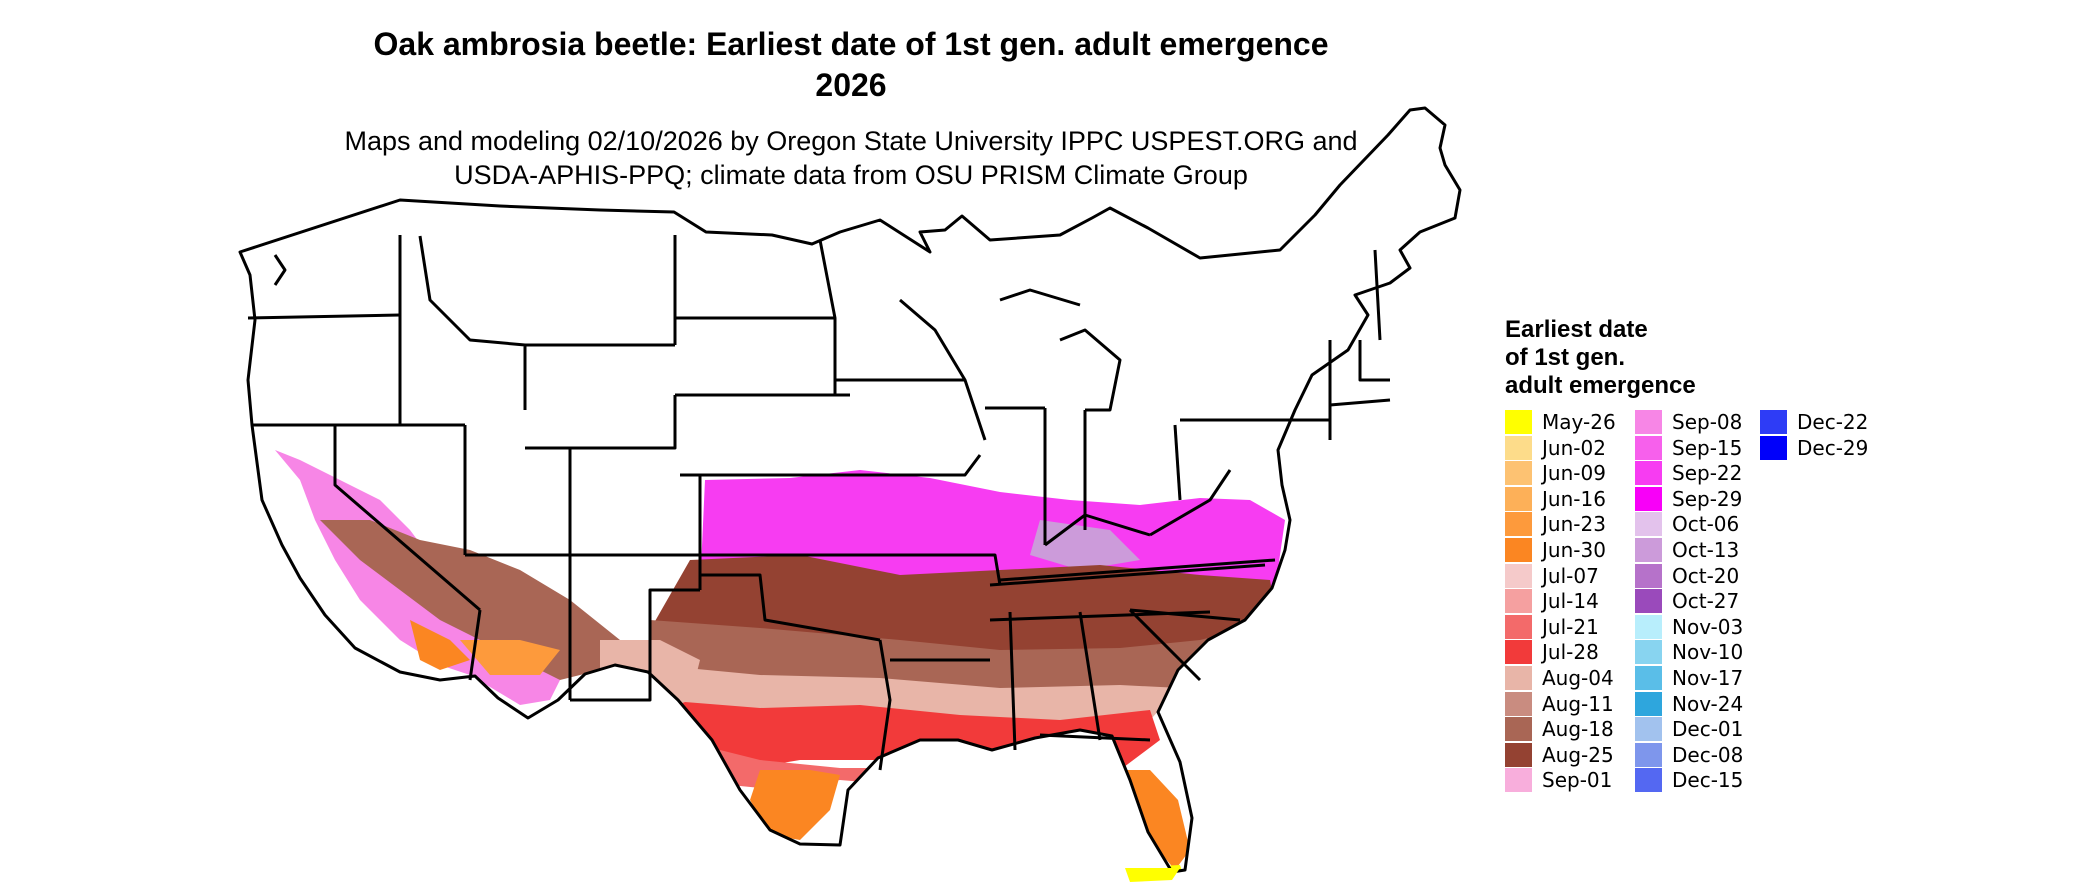 This screenshot has width=2100, height=892. Describe the element at coordinates (1570, 652) in the screenshot. I see `legend-label: Jul-28` at that location.